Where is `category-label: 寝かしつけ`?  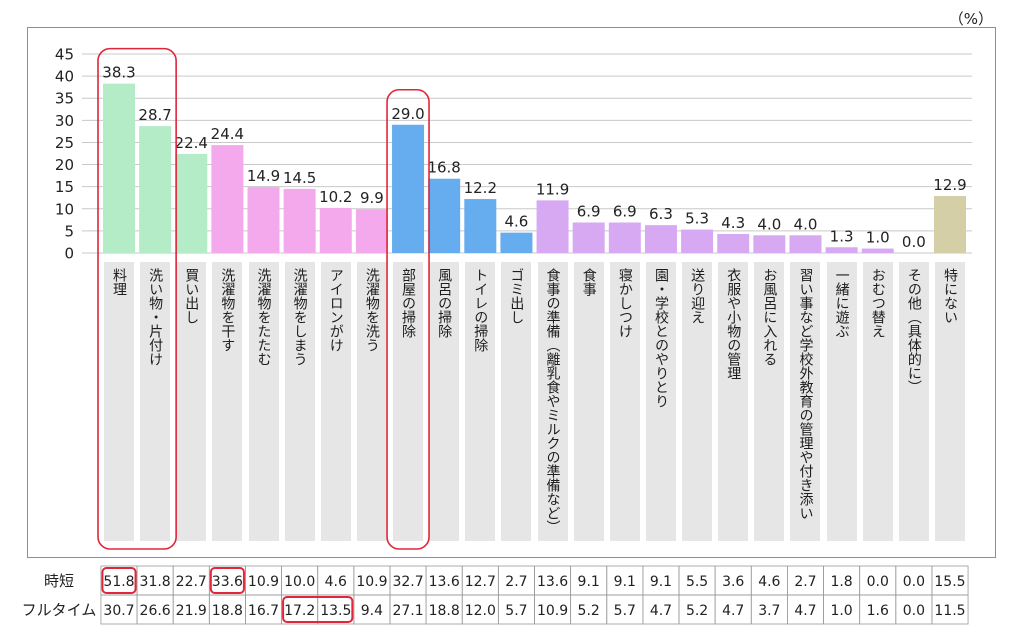 category-label: 寝かしつけ is located at coordinates (624, 303).